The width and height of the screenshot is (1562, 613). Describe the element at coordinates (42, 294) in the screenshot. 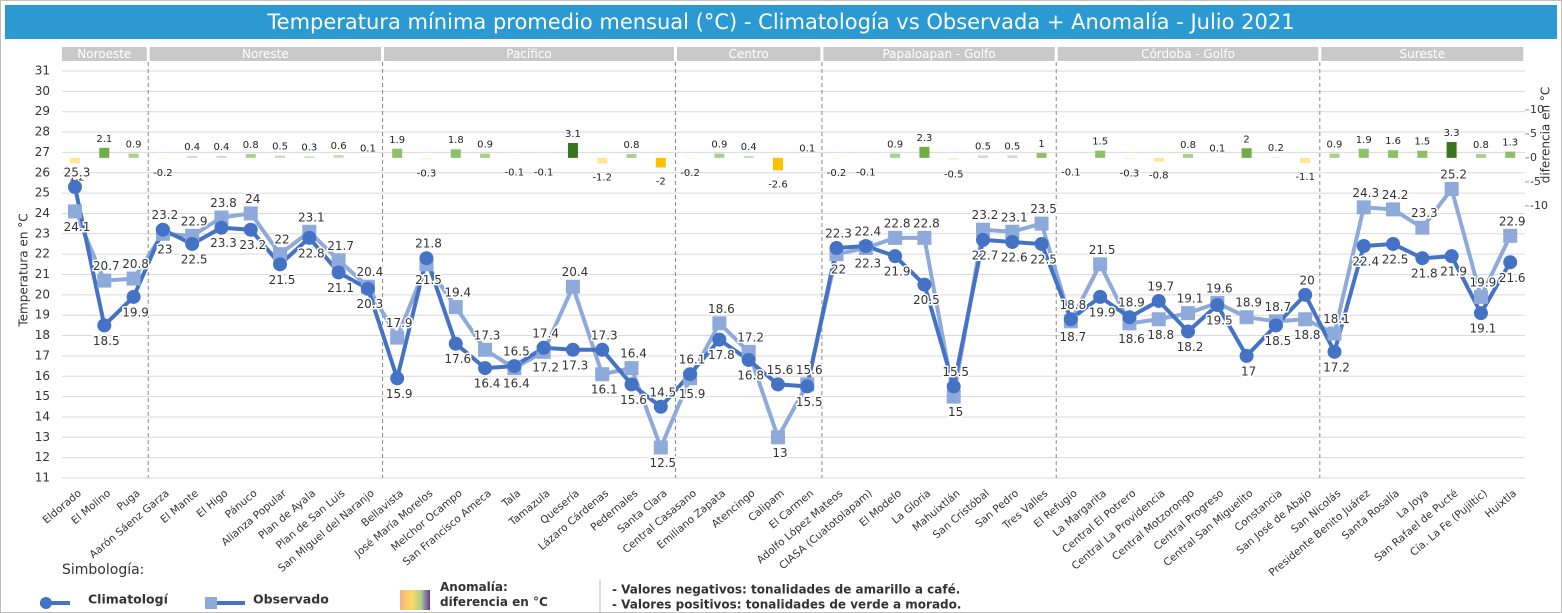

I see `y-tick-label: 20` at that location.